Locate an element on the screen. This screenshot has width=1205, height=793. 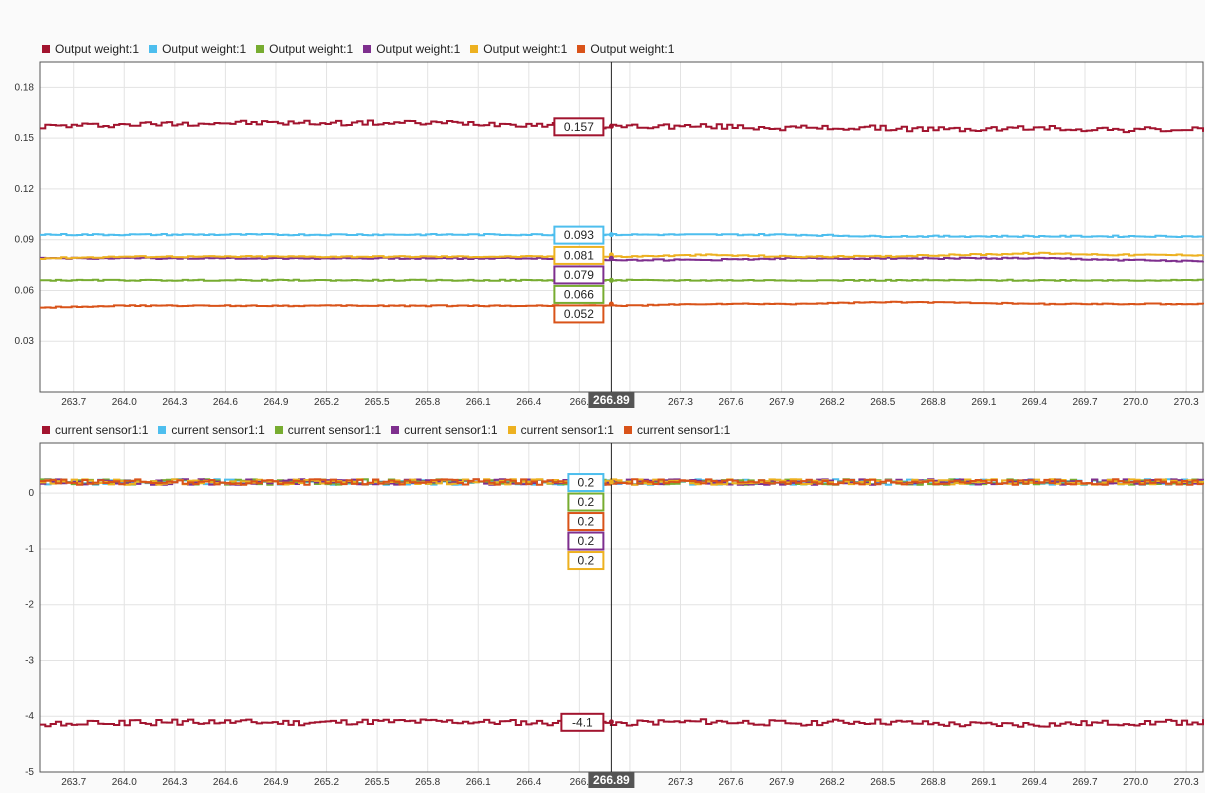
y-tick-label: 0.15 is located at coordinates (25, 138).